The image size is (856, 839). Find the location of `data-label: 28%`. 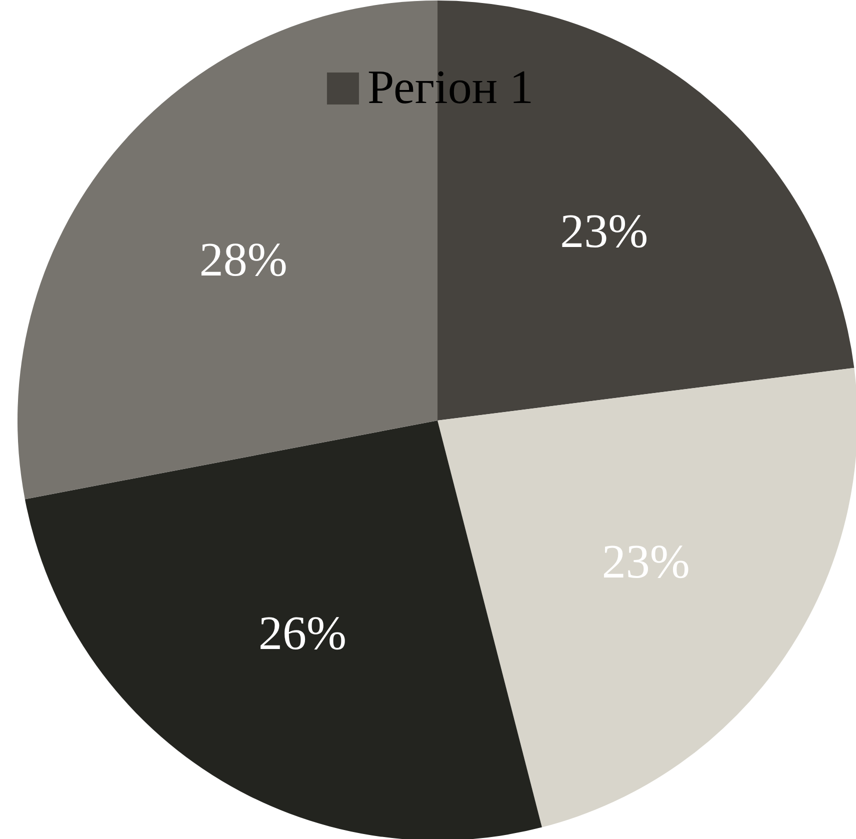

data-label: 28% is located at coordinates (243, 259).